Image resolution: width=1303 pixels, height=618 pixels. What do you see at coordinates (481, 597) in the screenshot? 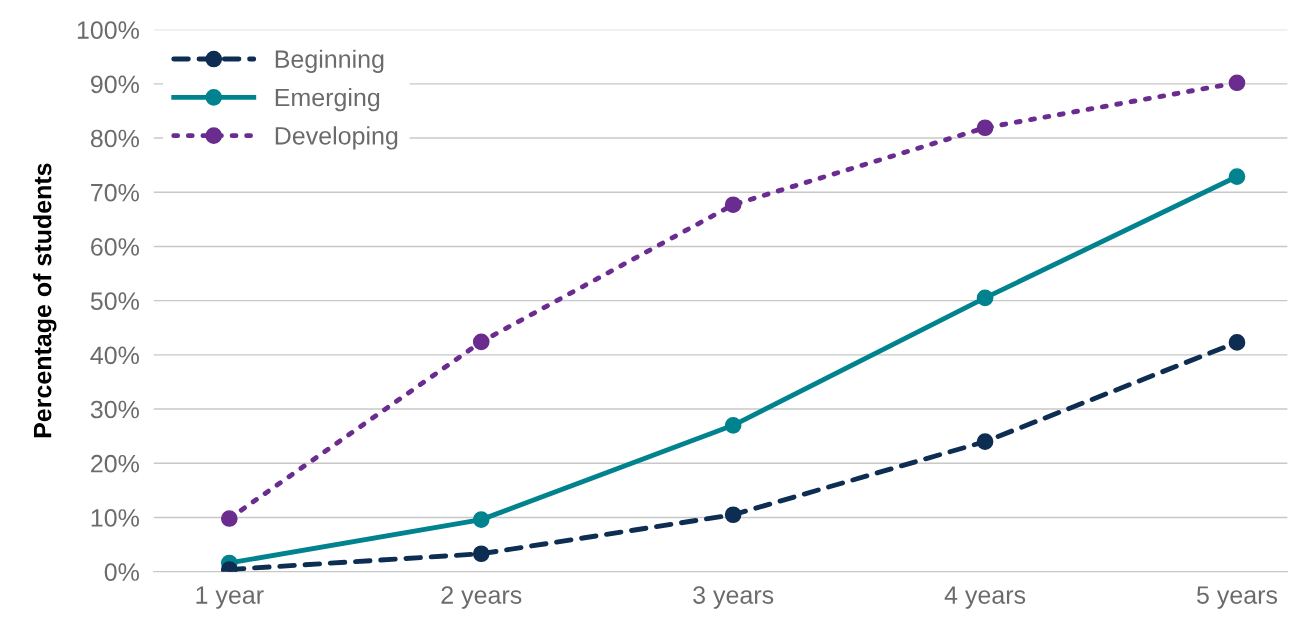
I see `x-tick-label: 2 years` at bounding box center [481, 597].